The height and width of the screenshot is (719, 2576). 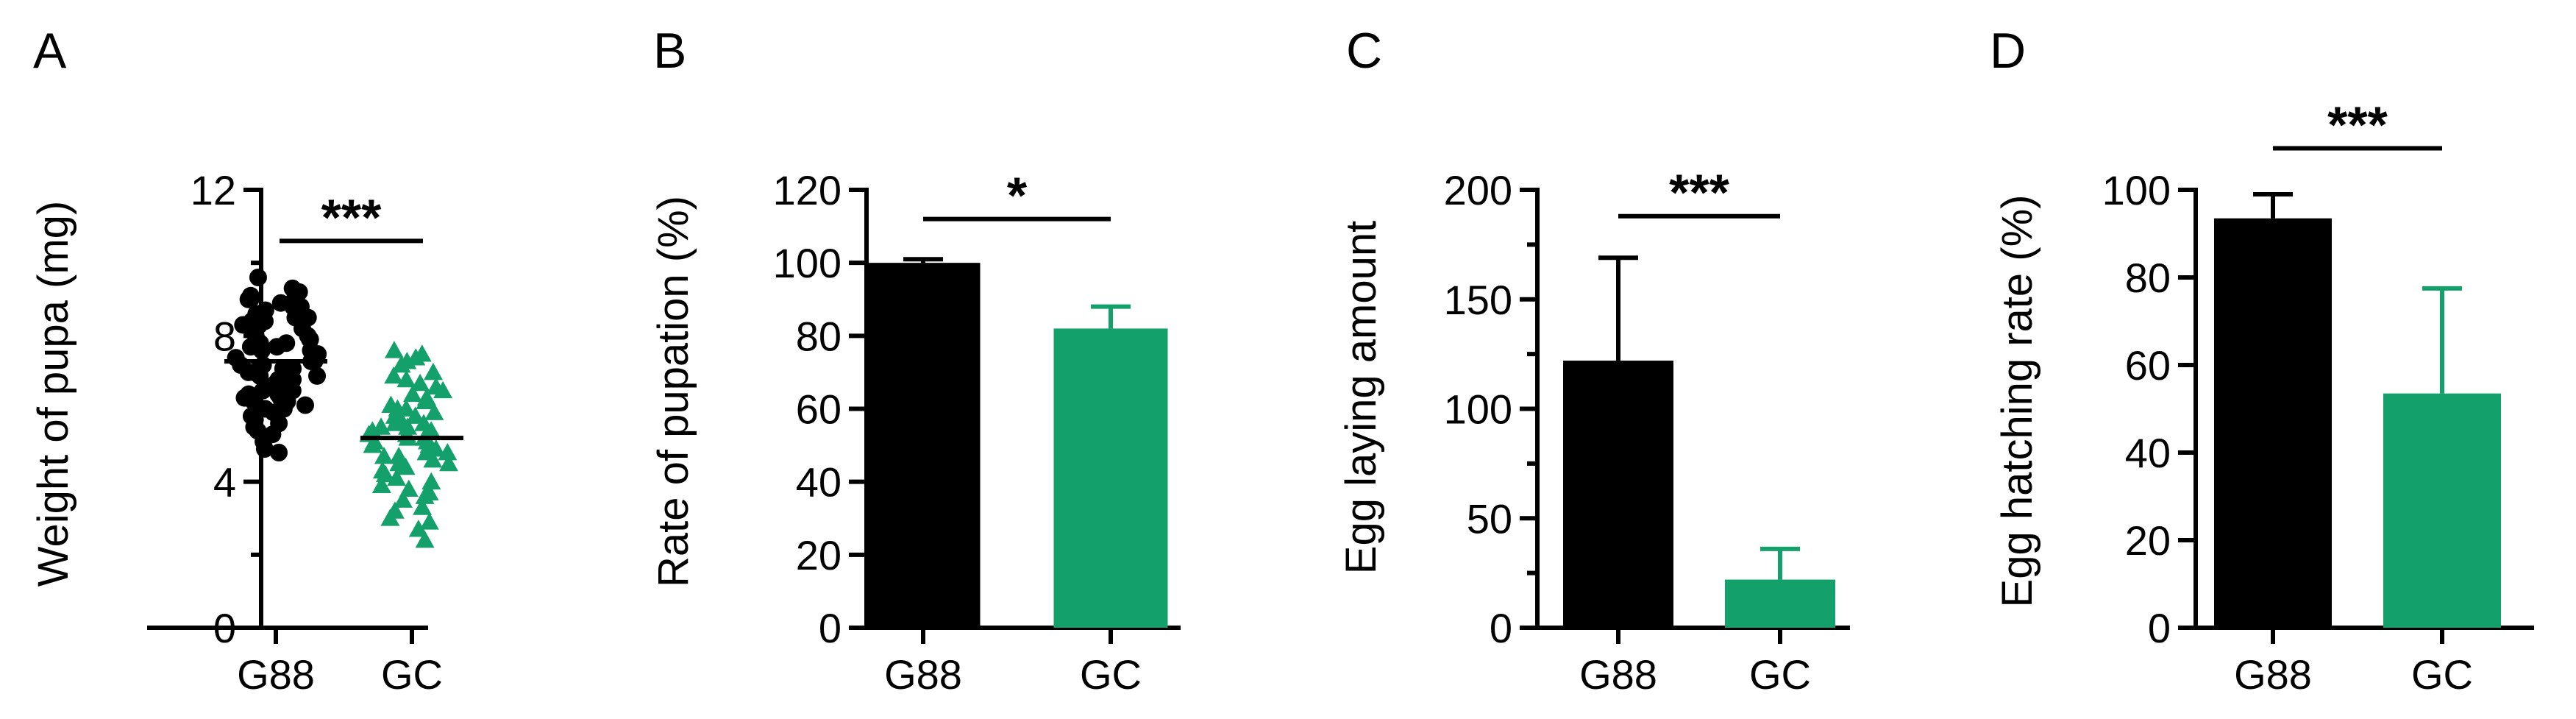 What do you see at coordinates (1618, 674) in the screenshot?
I see `x-tick-label-g88-c: G88` at bounding box center [1618, 674].